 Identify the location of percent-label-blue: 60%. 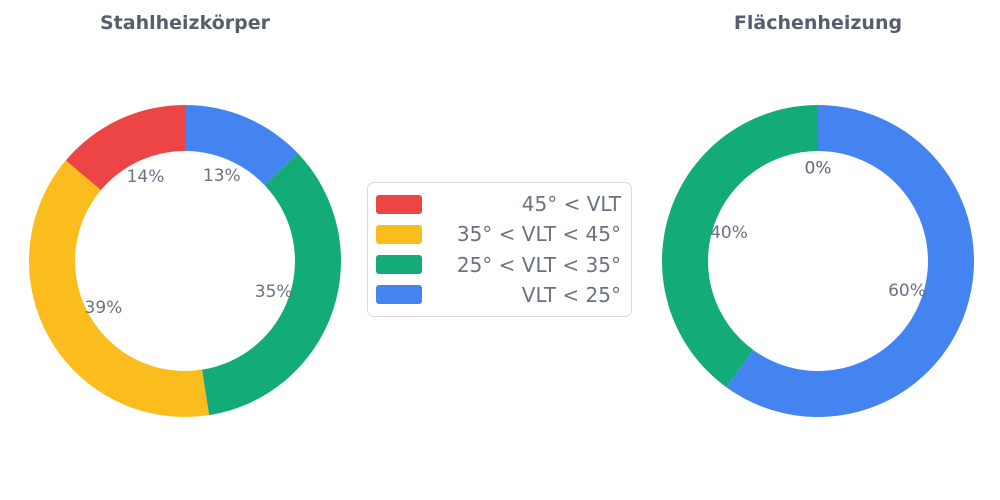
(907, 291).